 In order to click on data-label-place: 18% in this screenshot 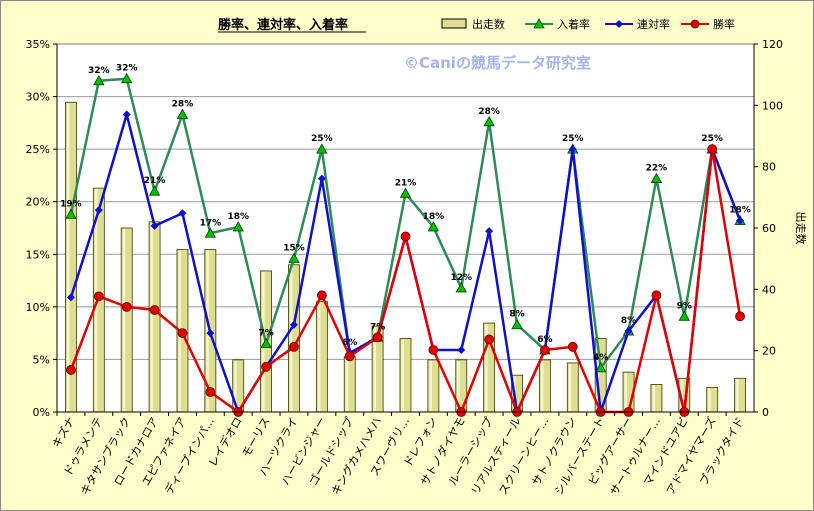, I will do `click(238, 217)`.